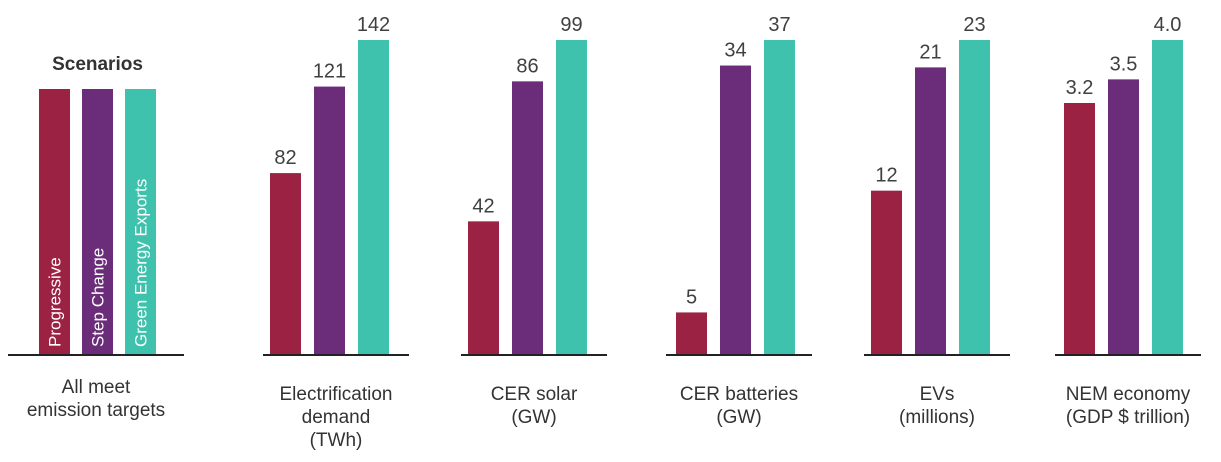 The height and width of the screenshot is (462, 1221). What do you see at coordinates (373, 25) in the screenshot?
I see `value-label: 142` at bounding box center [373, 25].